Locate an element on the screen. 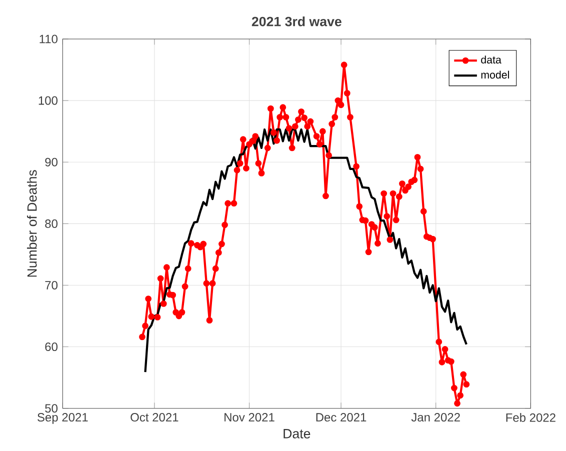 The width and height of the screenshot is (566, 451). y-tick-label: 50 is located at coordinates (51, 408).